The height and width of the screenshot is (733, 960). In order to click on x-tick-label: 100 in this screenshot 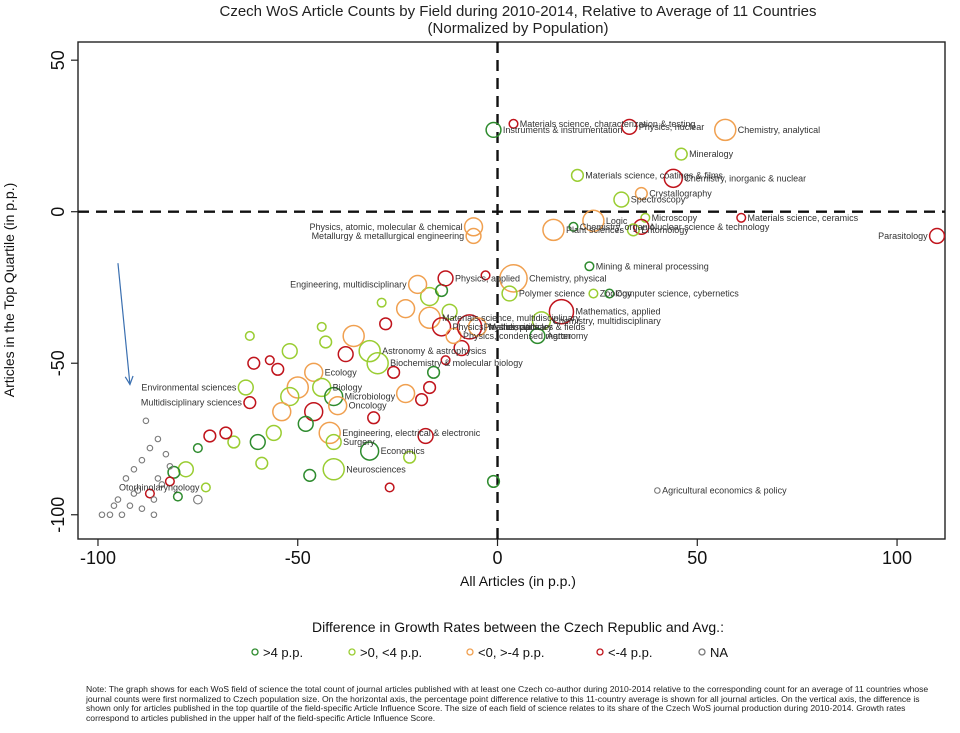, I will do `click(897, 558)`.